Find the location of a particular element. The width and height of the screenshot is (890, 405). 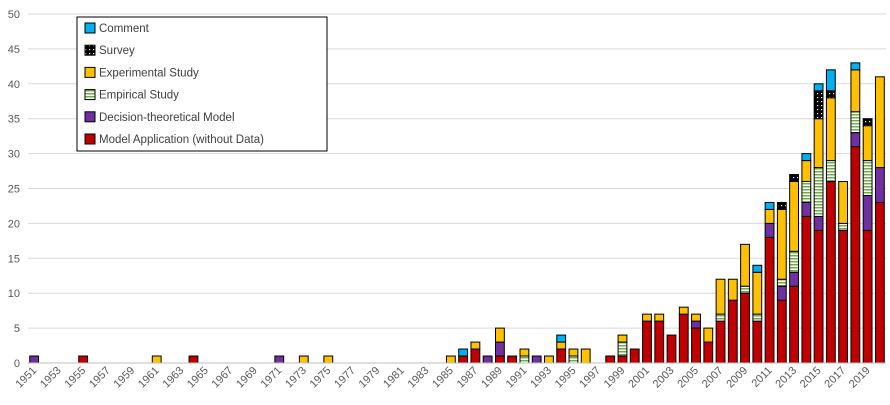

x-tick-label: 1989 is located at coordinates (492, 378).